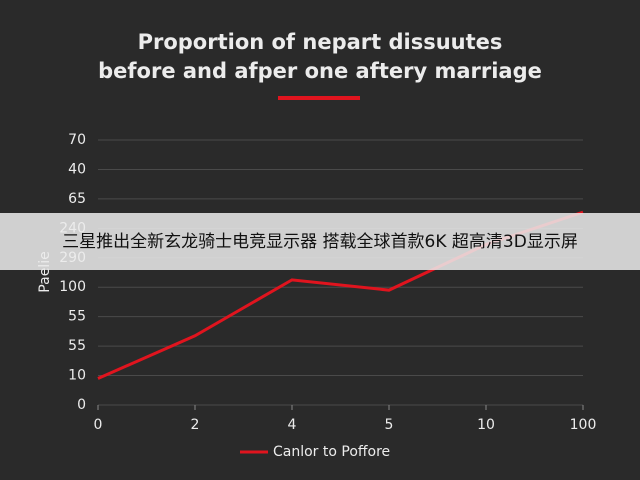 The height and width of the screenshot is (480, 640). What do you see at coordinates (292, 425) in the screenshot?
I see `x-tick-label: 4` at bounding box center [292, 425].